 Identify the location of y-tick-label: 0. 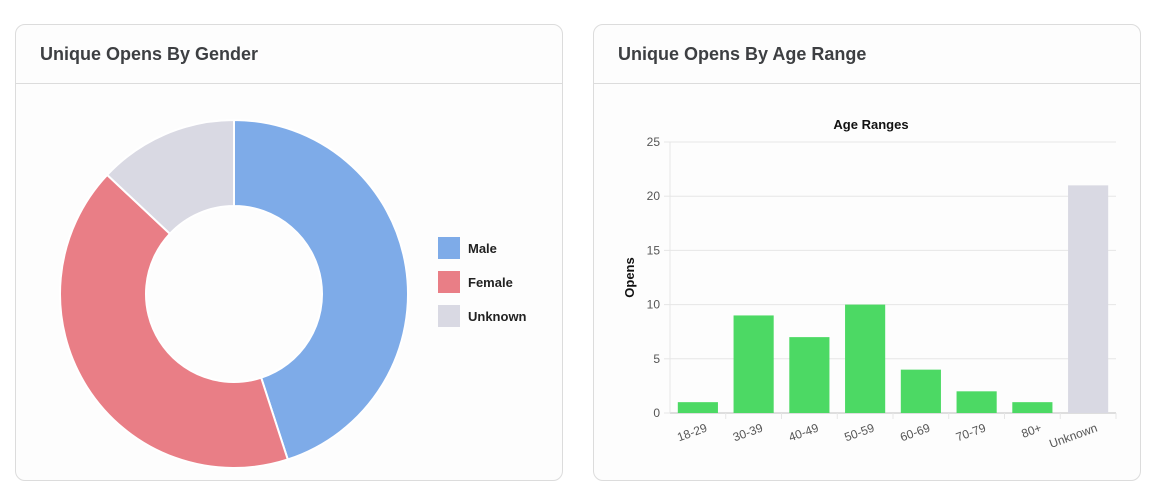
(656, 413).